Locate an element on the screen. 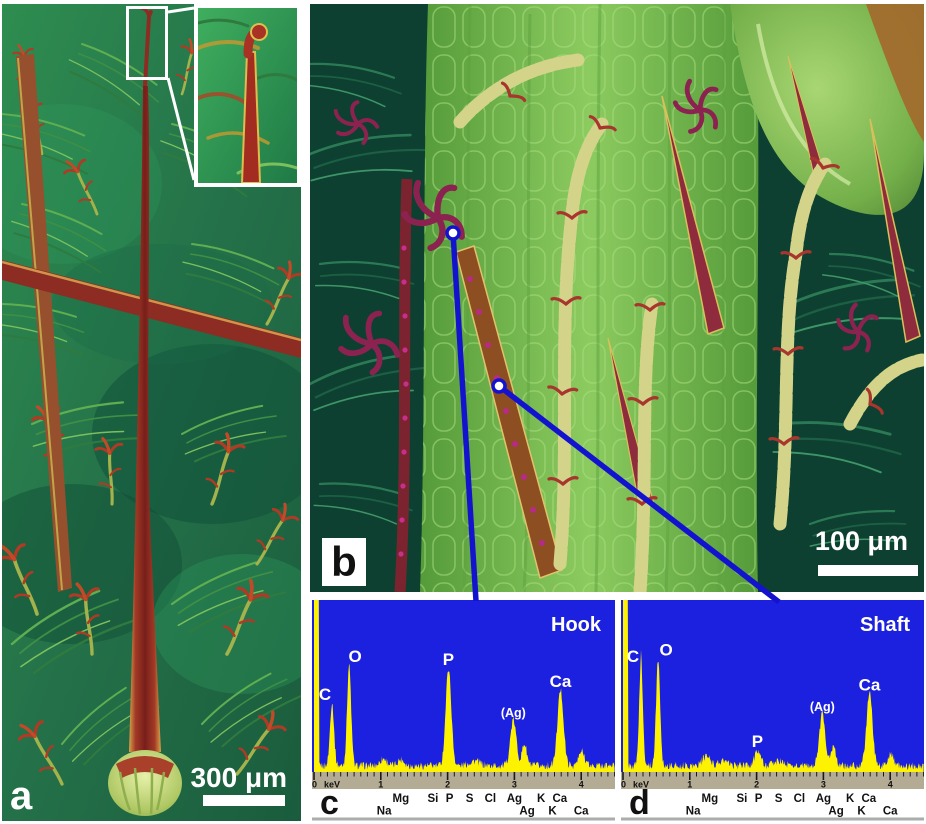  panel-c-letter: c is located at coordinates (329, 802).